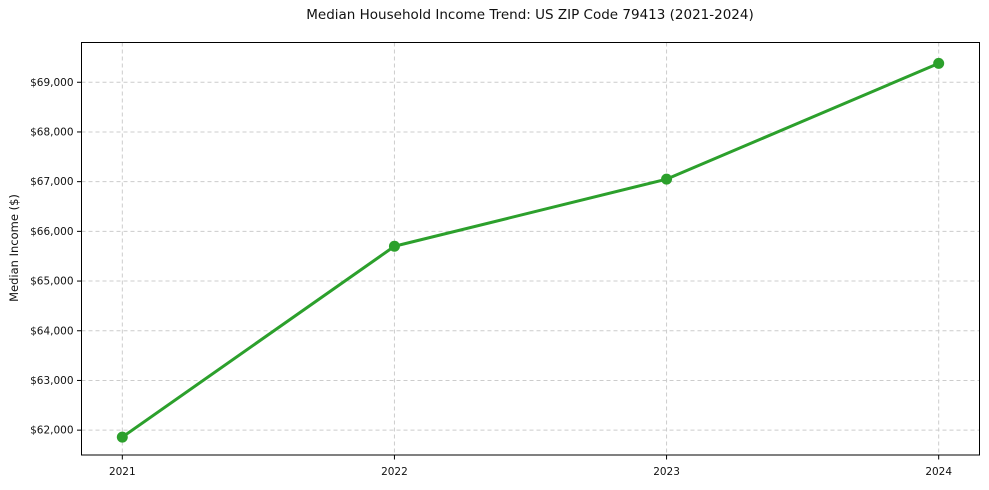 The width and height of the screenshot is (989, 490). What do you see at coordinates (667, 179) in the screenshot?
I see `data-point-2023` at bounding box center [667, 179].